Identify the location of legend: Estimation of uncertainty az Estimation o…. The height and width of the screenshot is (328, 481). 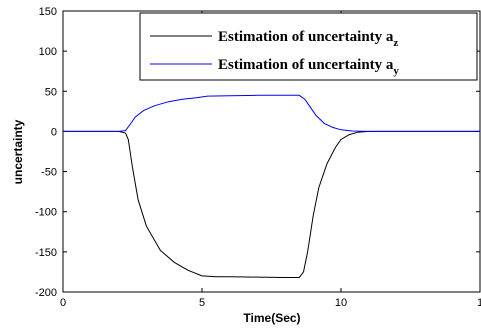
(308, 46).